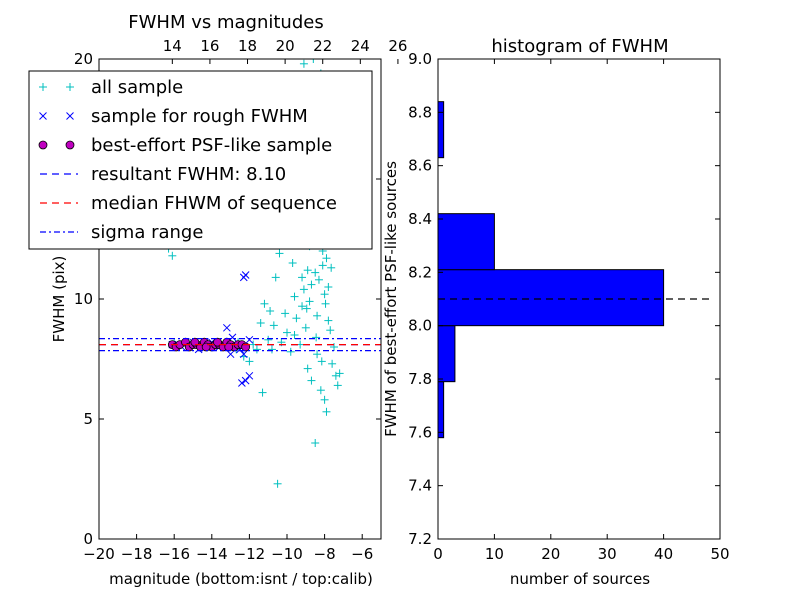  I want to click on x-tick-label: −12, so click(250, 554).